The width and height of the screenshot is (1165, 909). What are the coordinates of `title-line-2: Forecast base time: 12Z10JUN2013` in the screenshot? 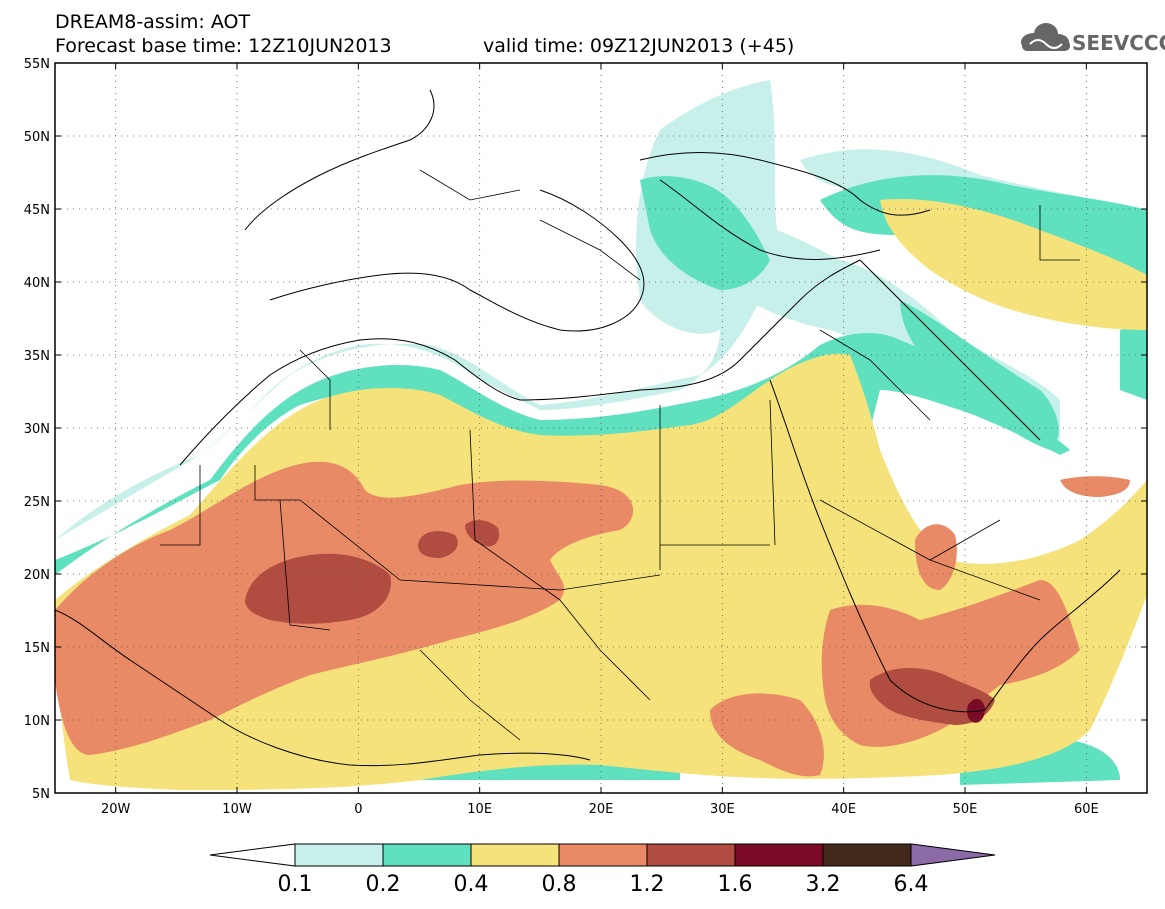 It's located at (223, 46).